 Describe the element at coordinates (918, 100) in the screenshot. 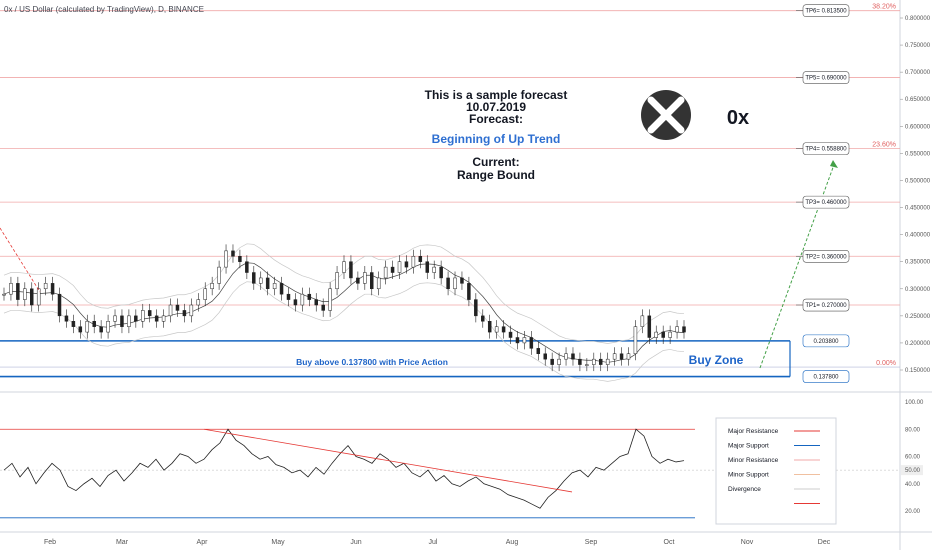

I see `price-axis-tick-label: 0.650000` at that location.